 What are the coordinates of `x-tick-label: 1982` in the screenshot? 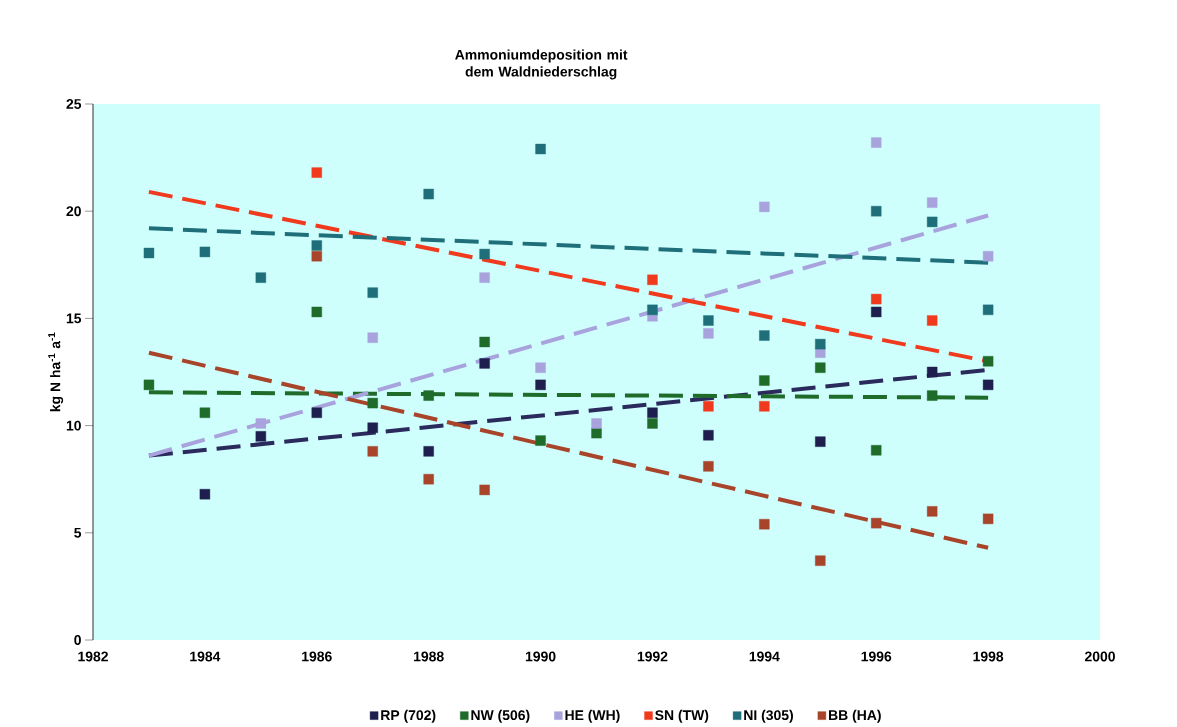 It's located at (93, 656).